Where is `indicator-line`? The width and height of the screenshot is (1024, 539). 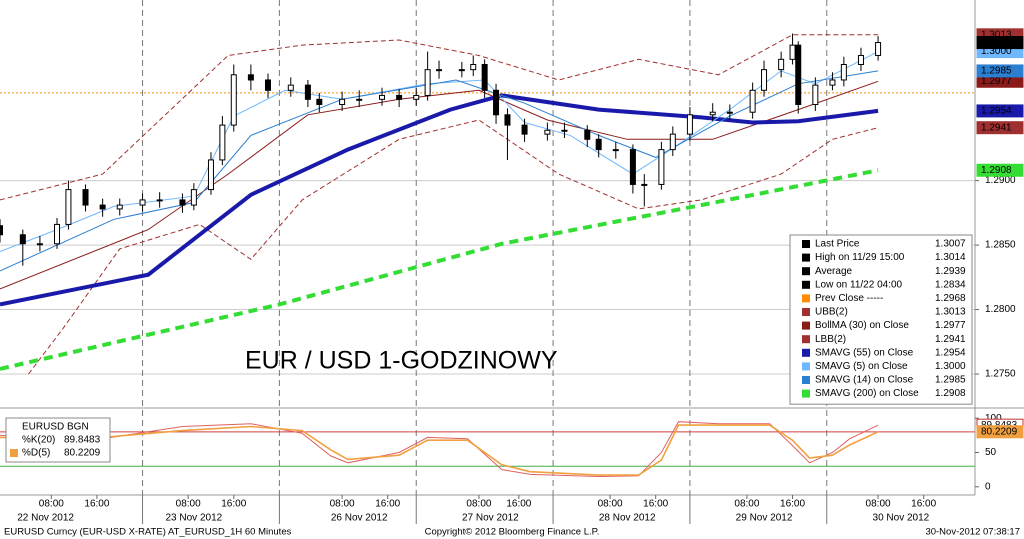
indicator-line is located at coordinates (439, 450).